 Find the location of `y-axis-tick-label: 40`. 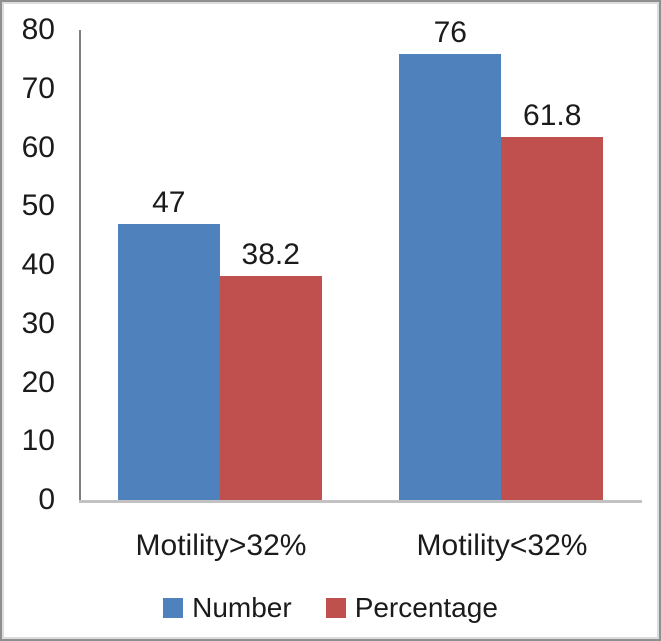

y-axis-tick-label: 40 is located at coordinates (38, 264).